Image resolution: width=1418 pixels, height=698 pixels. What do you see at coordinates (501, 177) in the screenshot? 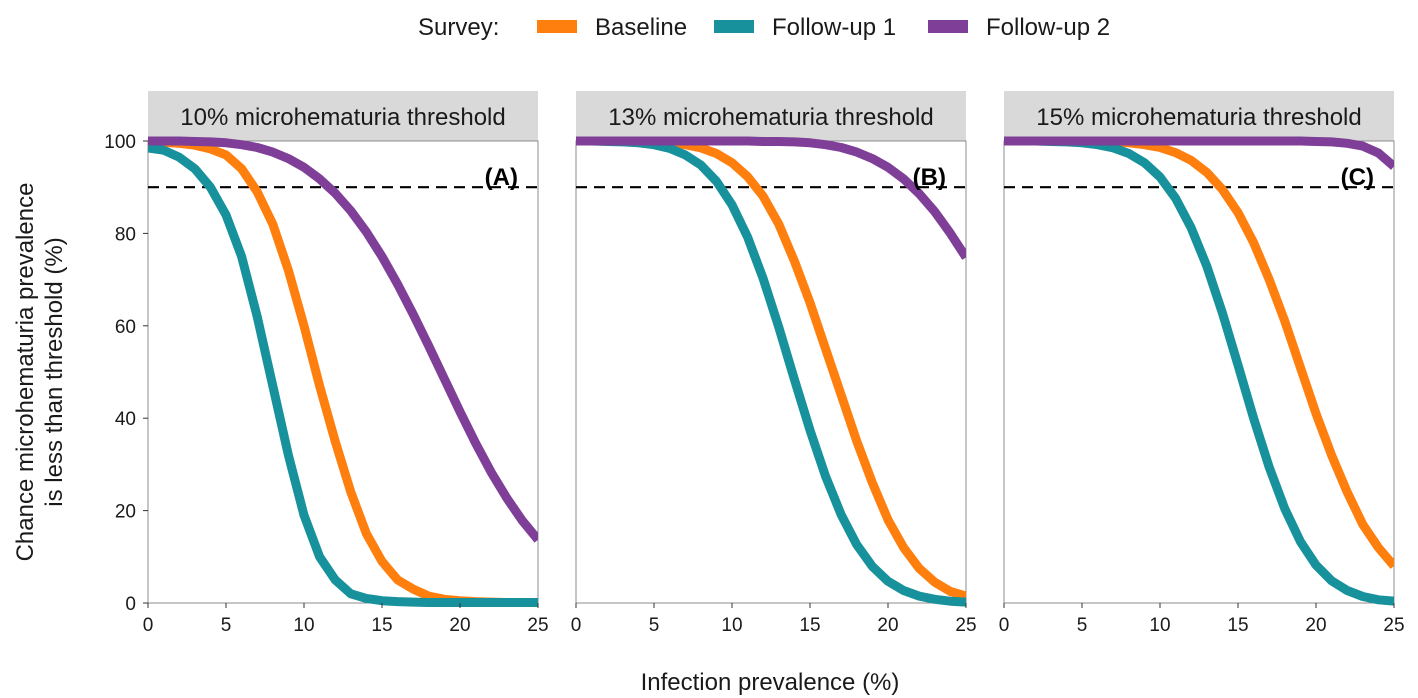
I see `panel-tag: (A)` at bounding box center [501, 177].